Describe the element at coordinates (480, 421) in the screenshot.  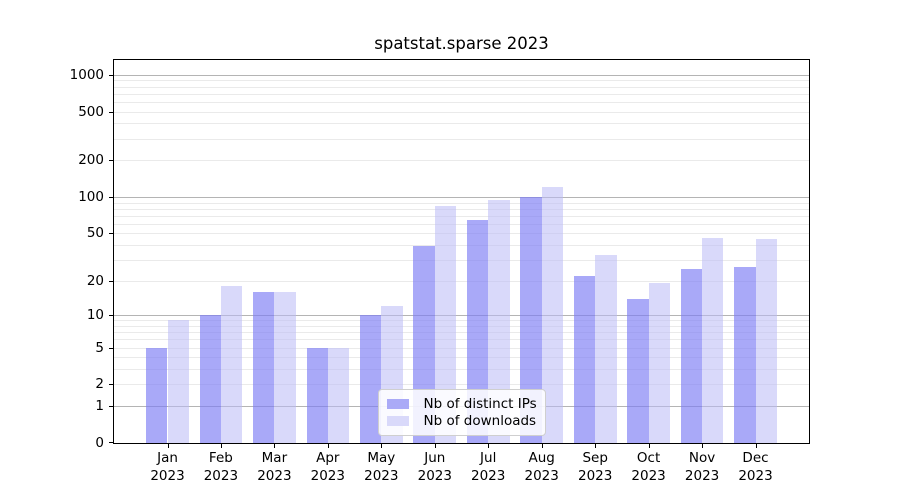
I see `legend-label-downloads: Nb of downloads` at that location.